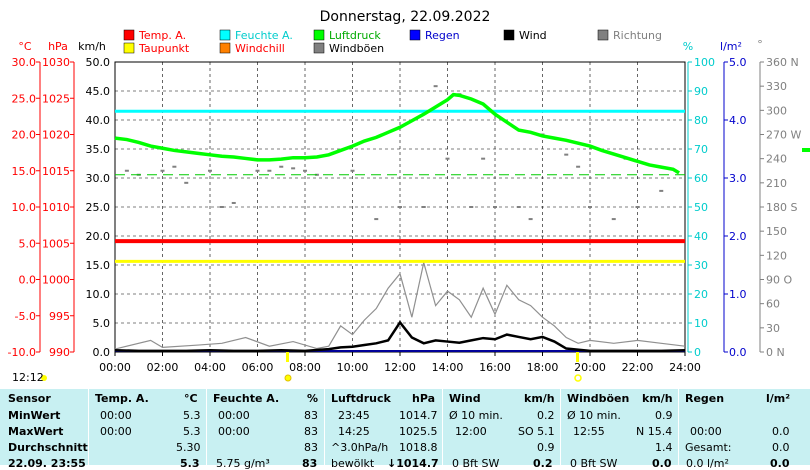 Image resolution: width=810 pixels, height=470 pixels. Describe the element at coordinates (361, 398) in the screenshot. I see `header-pressure: Luftdruck` at that location.